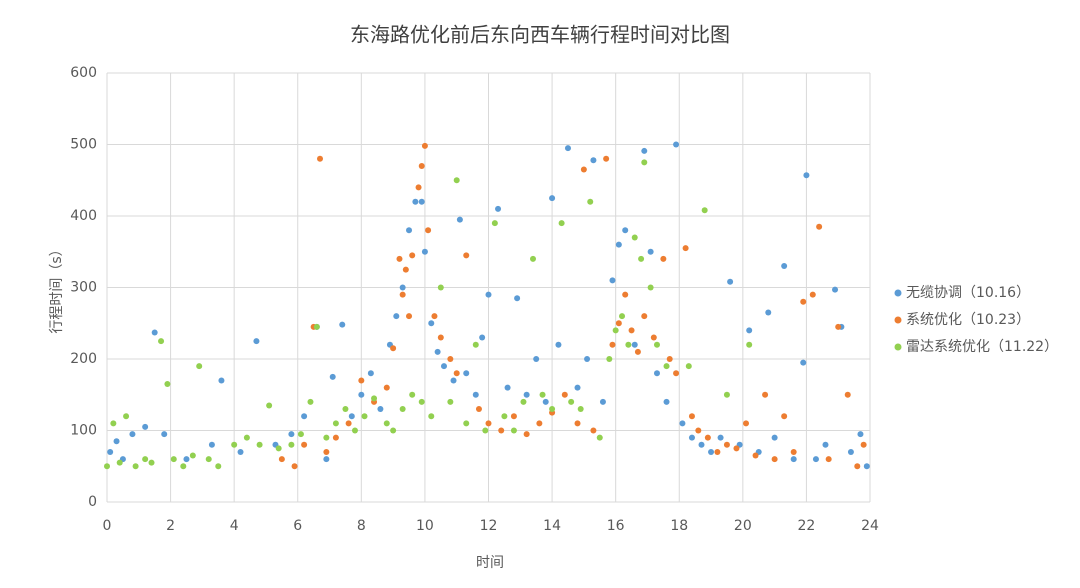 The image size is (1080, 588). I want to click on x-tick-label: 16, so click(616, 526).